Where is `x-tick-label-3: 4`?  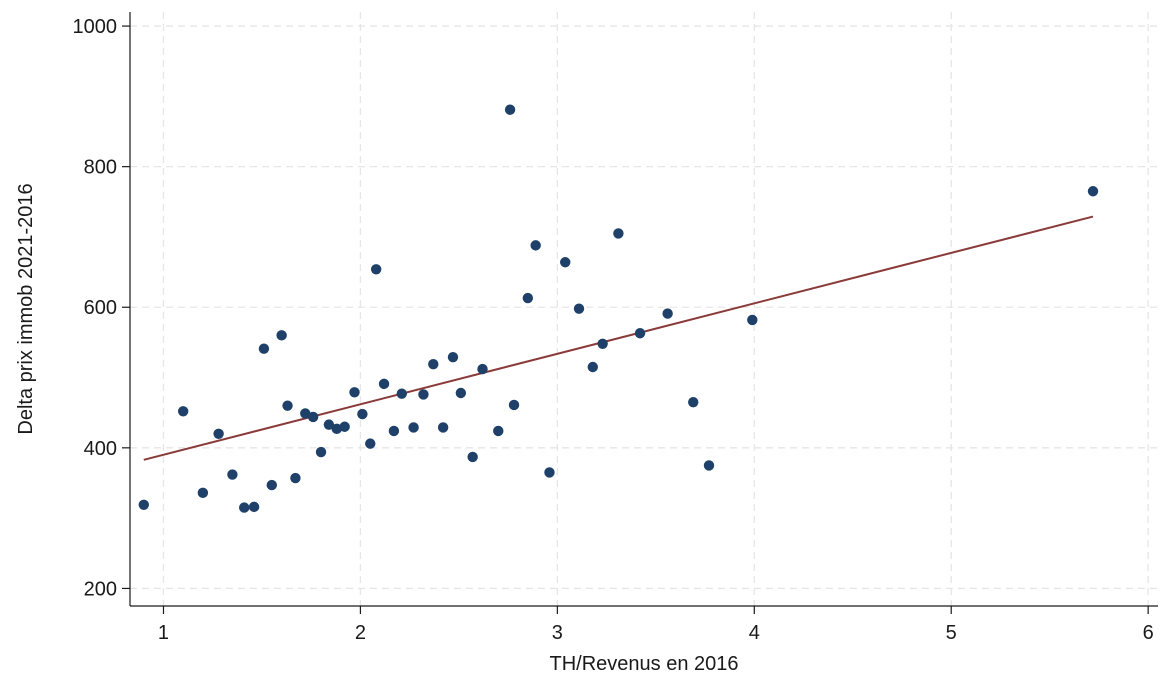
x-tick-label-3: 4 is located at coordinates (754, 633).